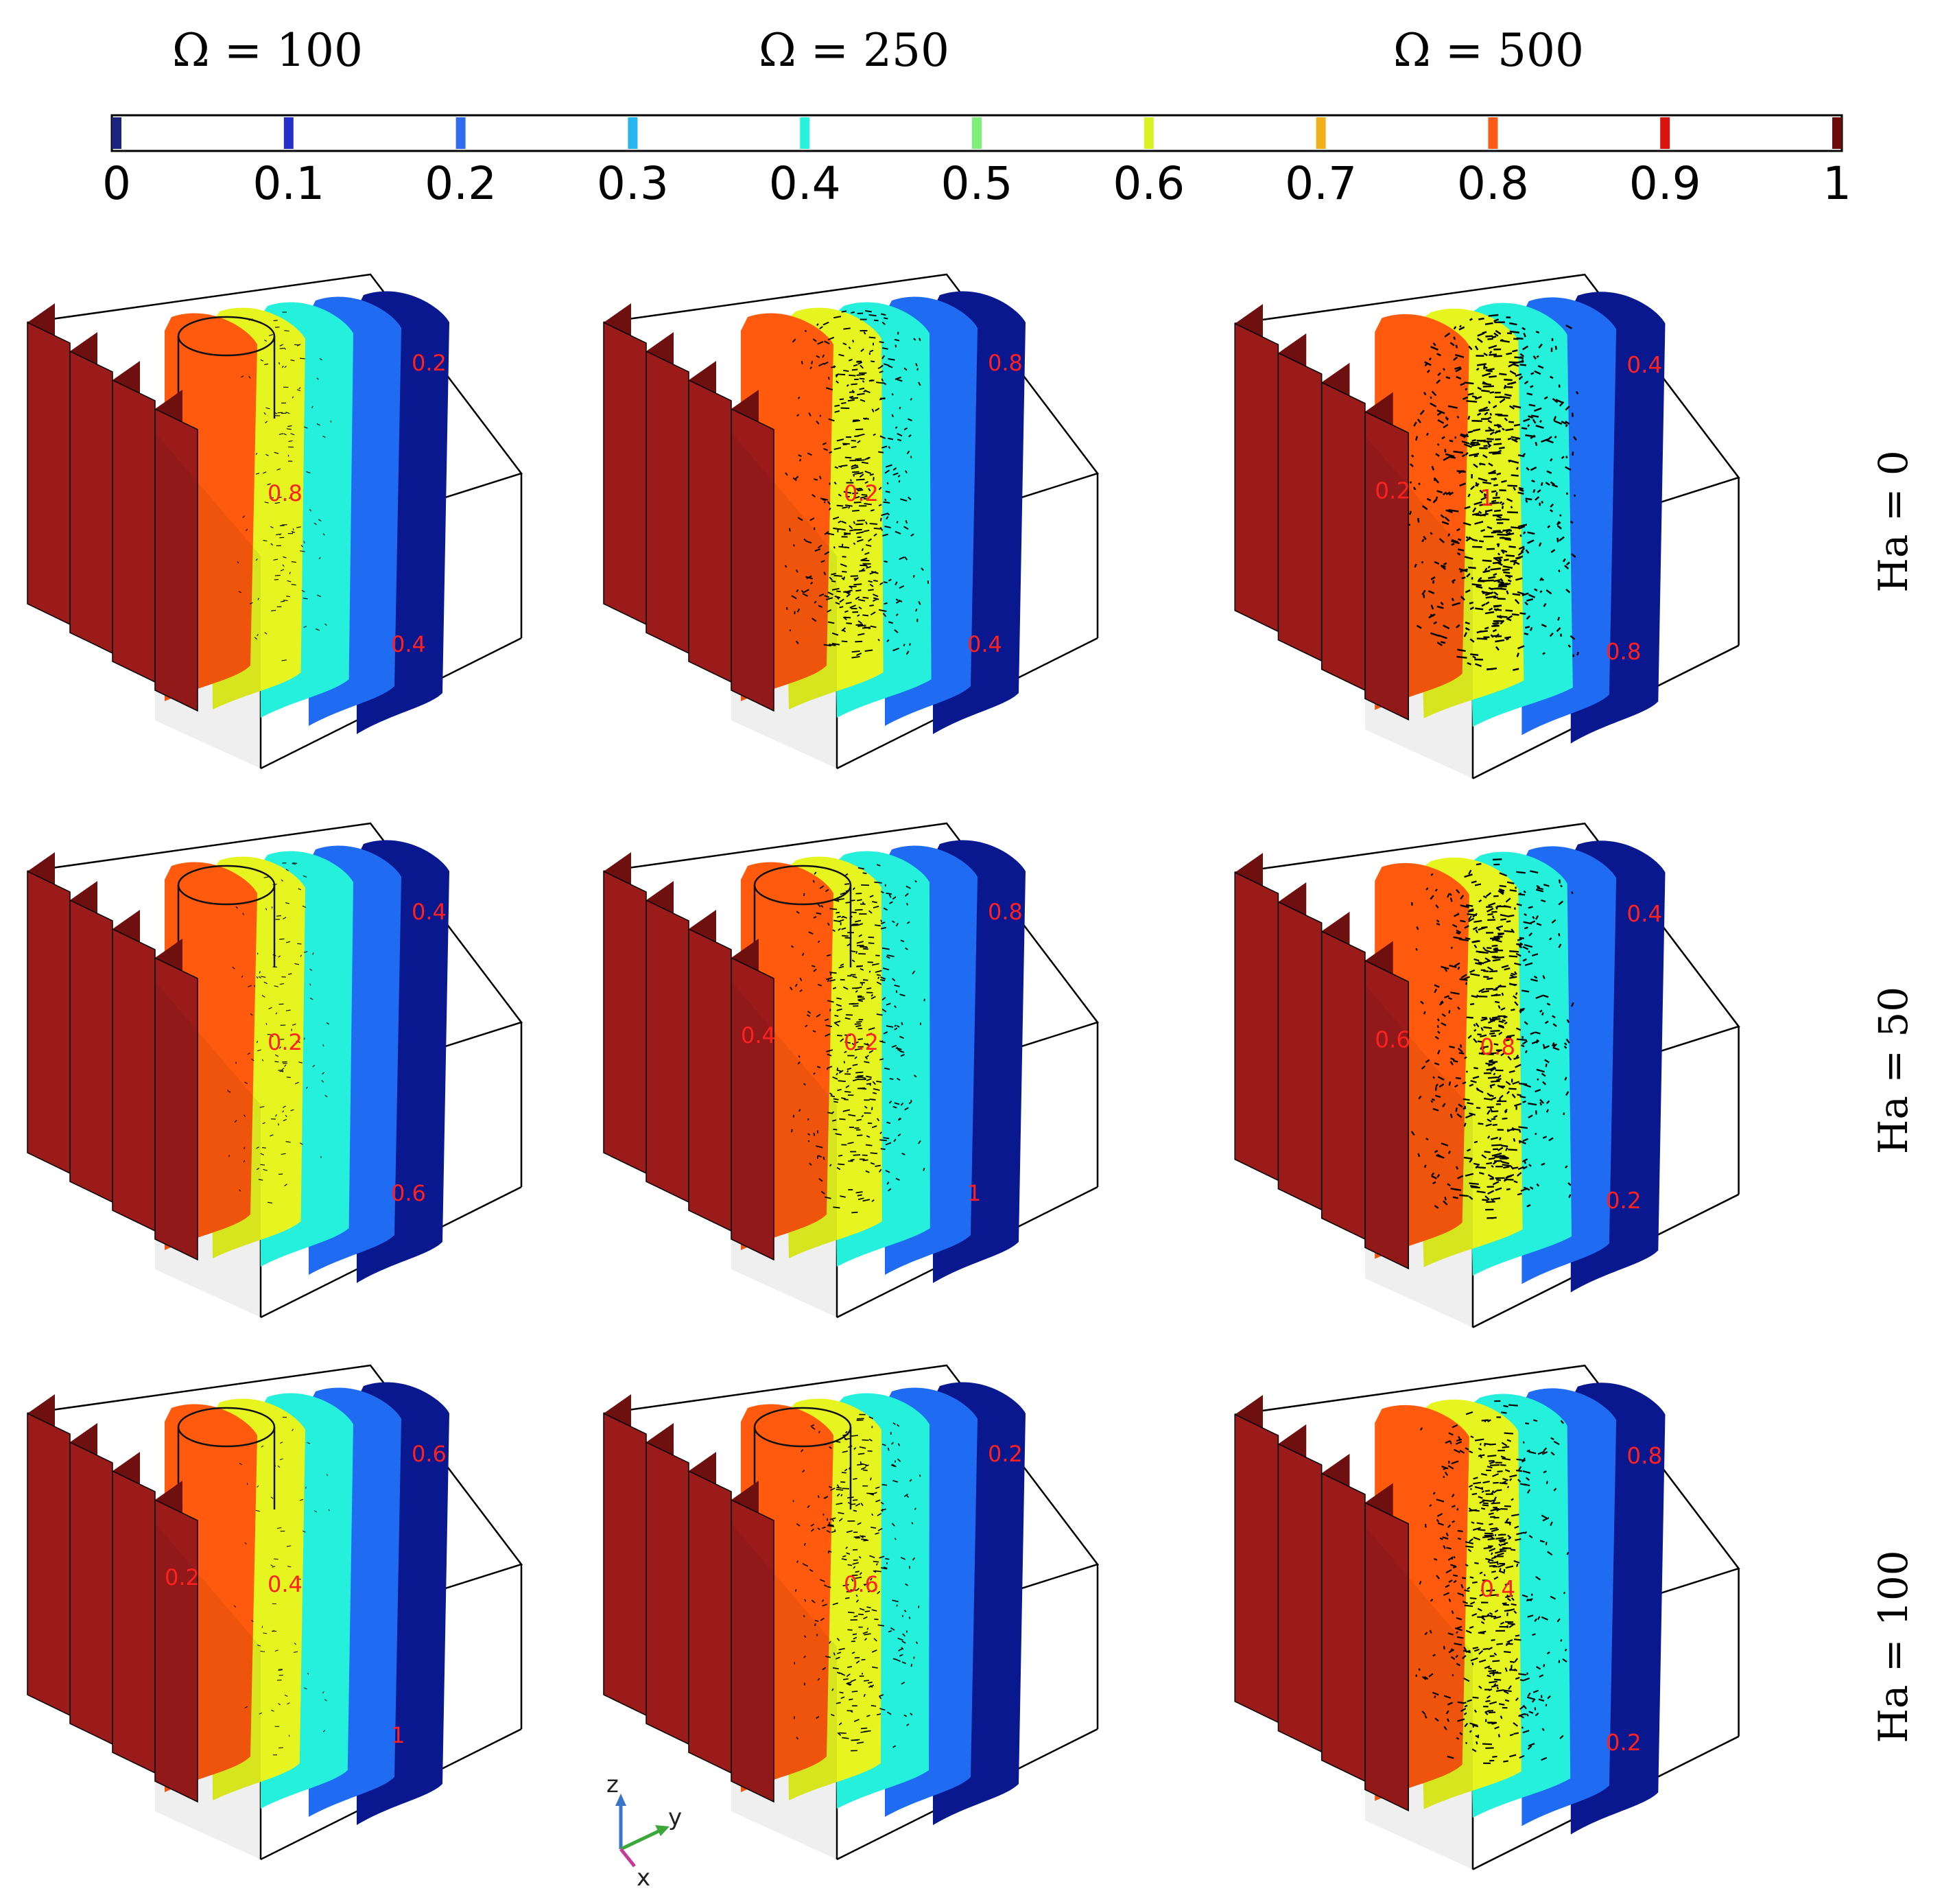 The height and width of the screenshot is (1904, 1942). Describe the element at coordinates (117, 183) in the screenshot. I see `colorbar-tick-label: 0` at that location.